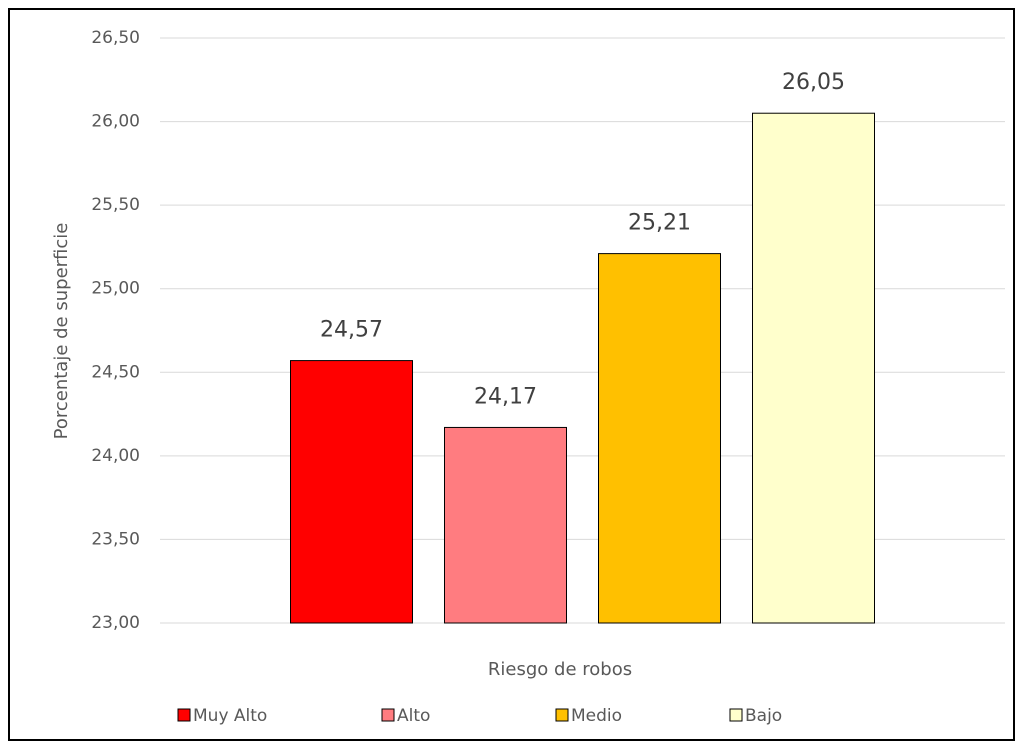  Describe the element at coordinates (560, 669) in the screenshot. I see `x-axis-label: Riesgo de robos` at that location.